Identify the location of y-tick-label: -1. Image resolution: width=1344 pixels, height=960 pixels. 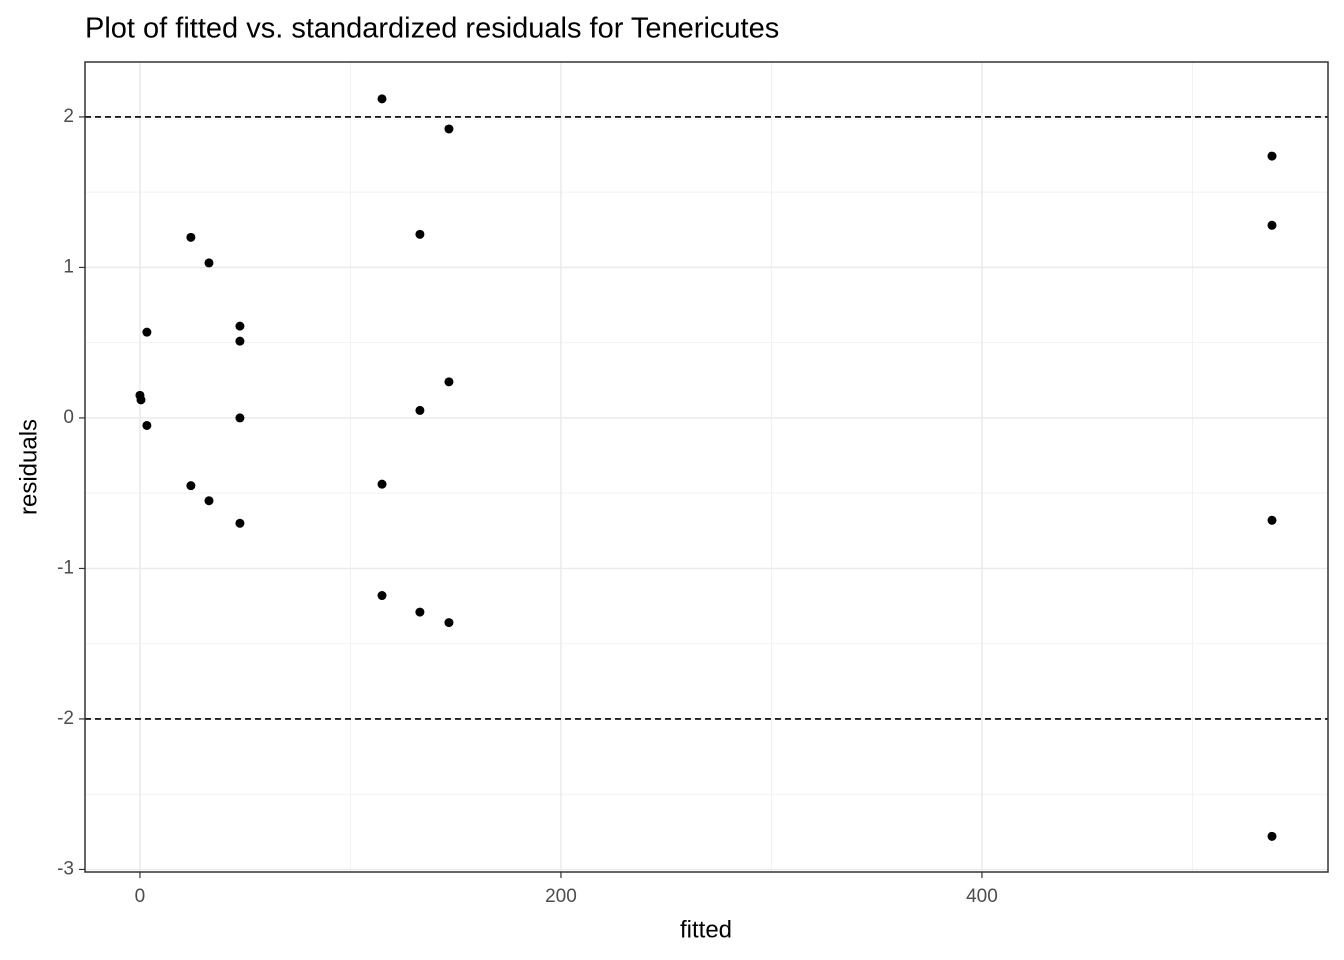
(65, 567).